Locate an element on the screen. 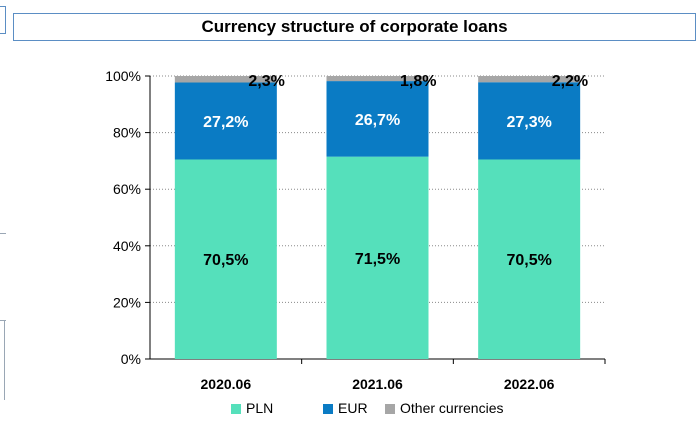 The width and height of the screenshot is (700, 425). legend-label: PLN is located at coordinates (259, 408).